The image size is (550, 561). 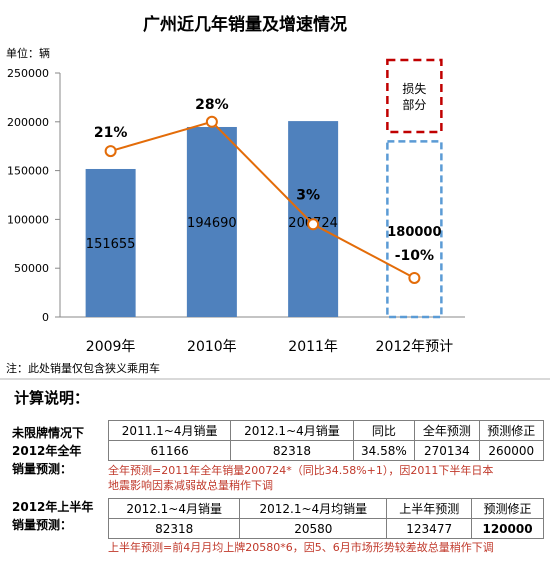 What do you see at coordinates (53, 516) in the screenshot?
I see `section2-label: 2012年上半年 销量预测：` at bounding box center [53, 516].